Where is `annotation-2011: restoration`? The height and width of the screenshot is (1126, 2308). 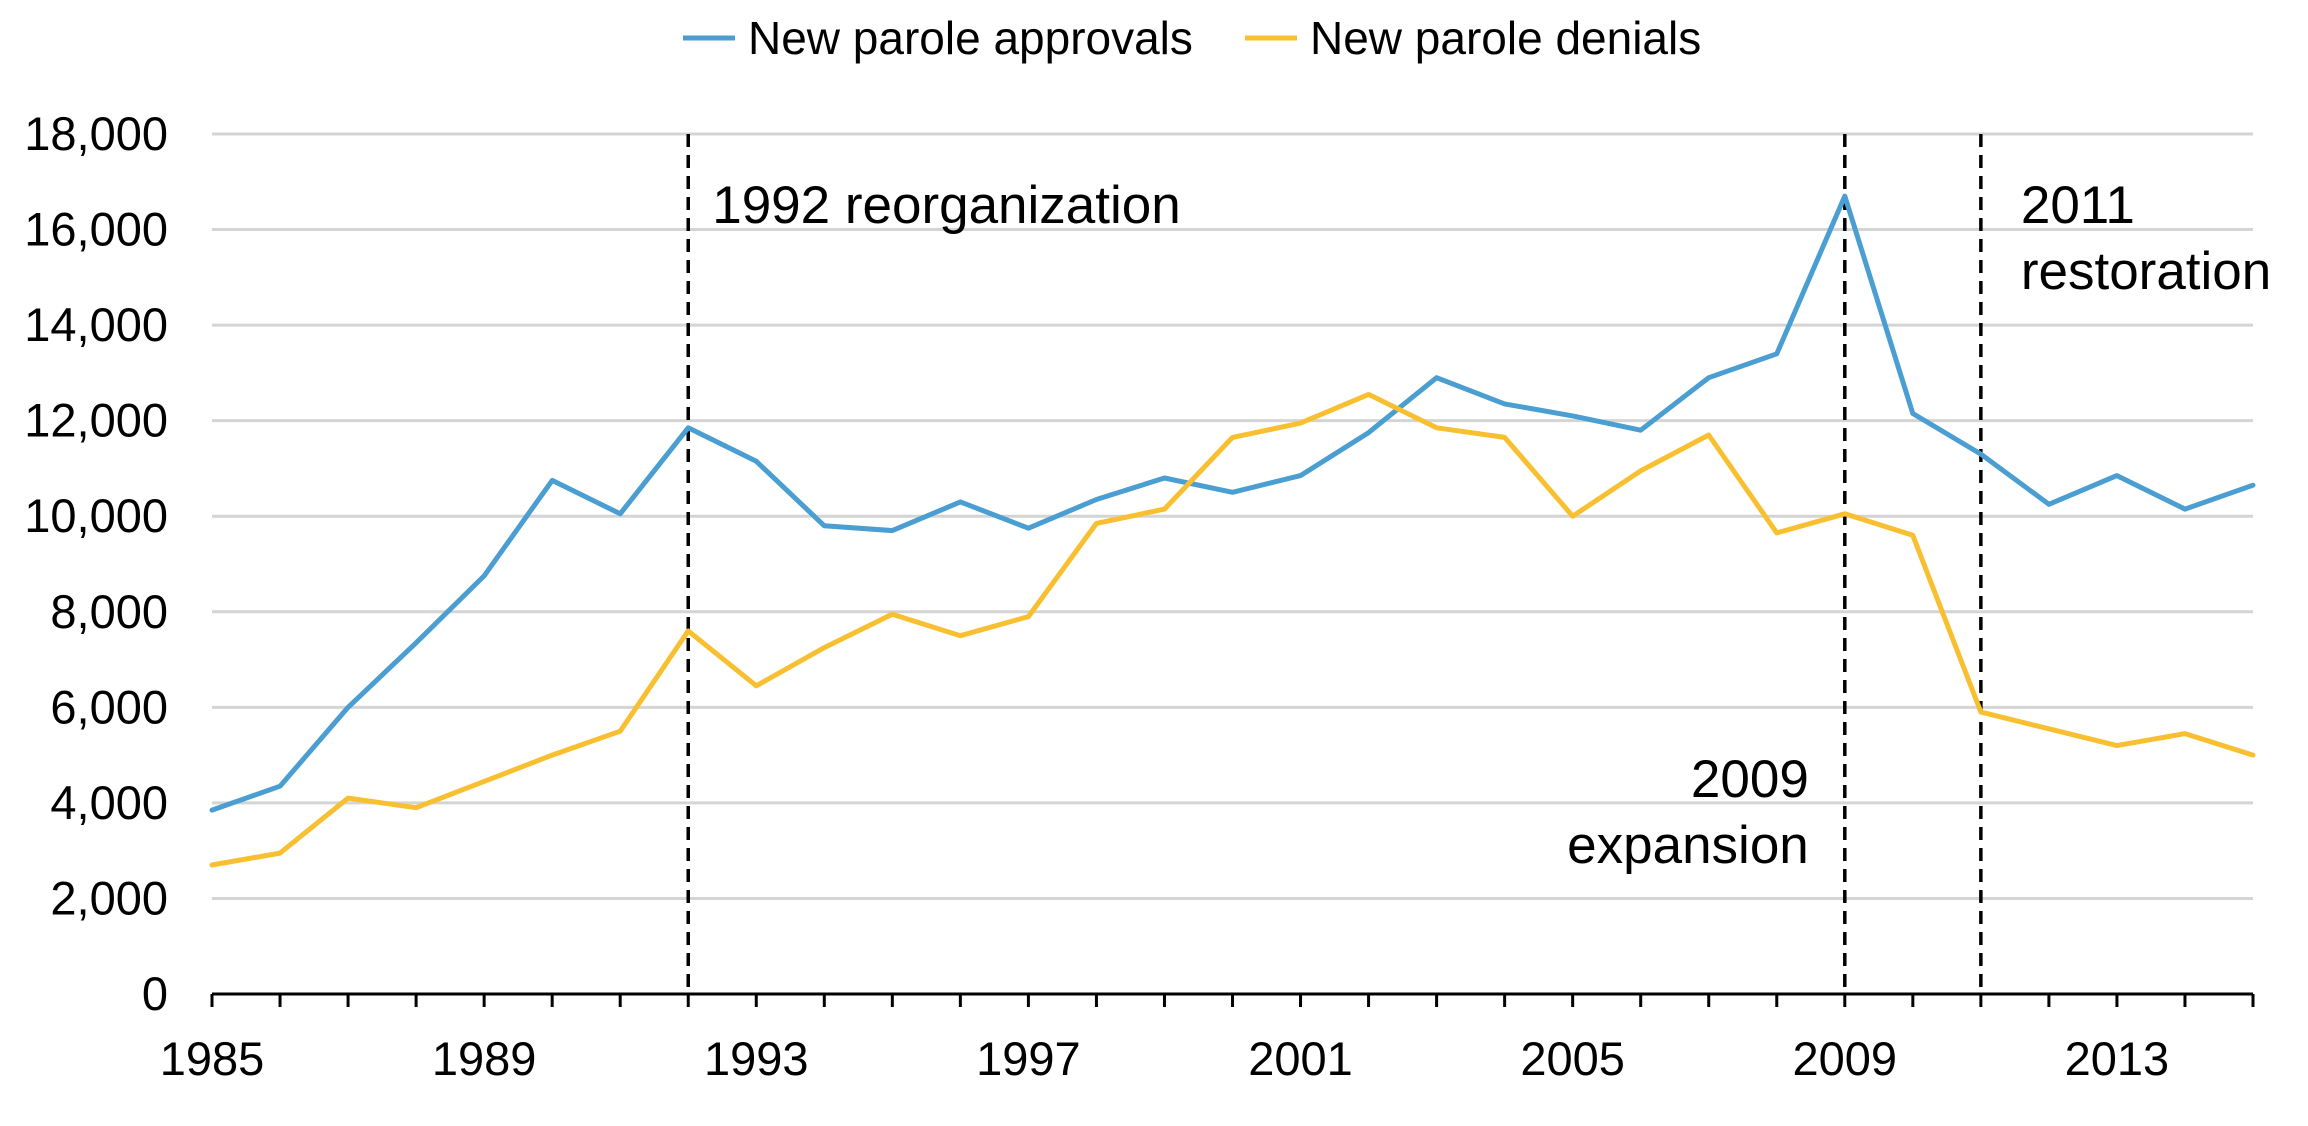
annotation-2011: restoration is located at coordinates (2146, 271).